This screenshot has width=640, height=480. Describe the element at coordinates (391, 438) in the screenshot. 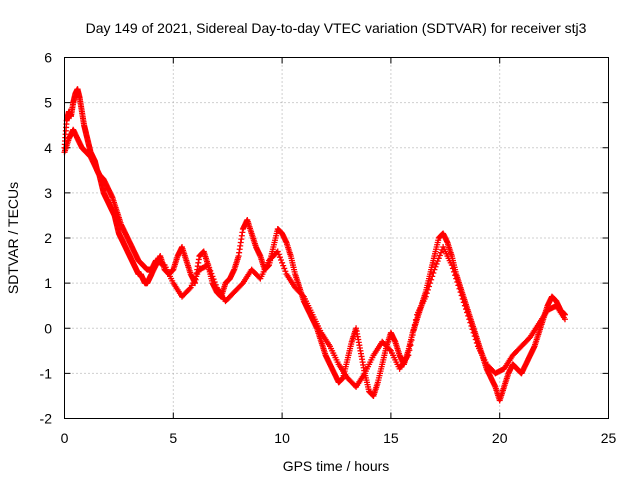

I see `x-tick-label: 15` at that location.